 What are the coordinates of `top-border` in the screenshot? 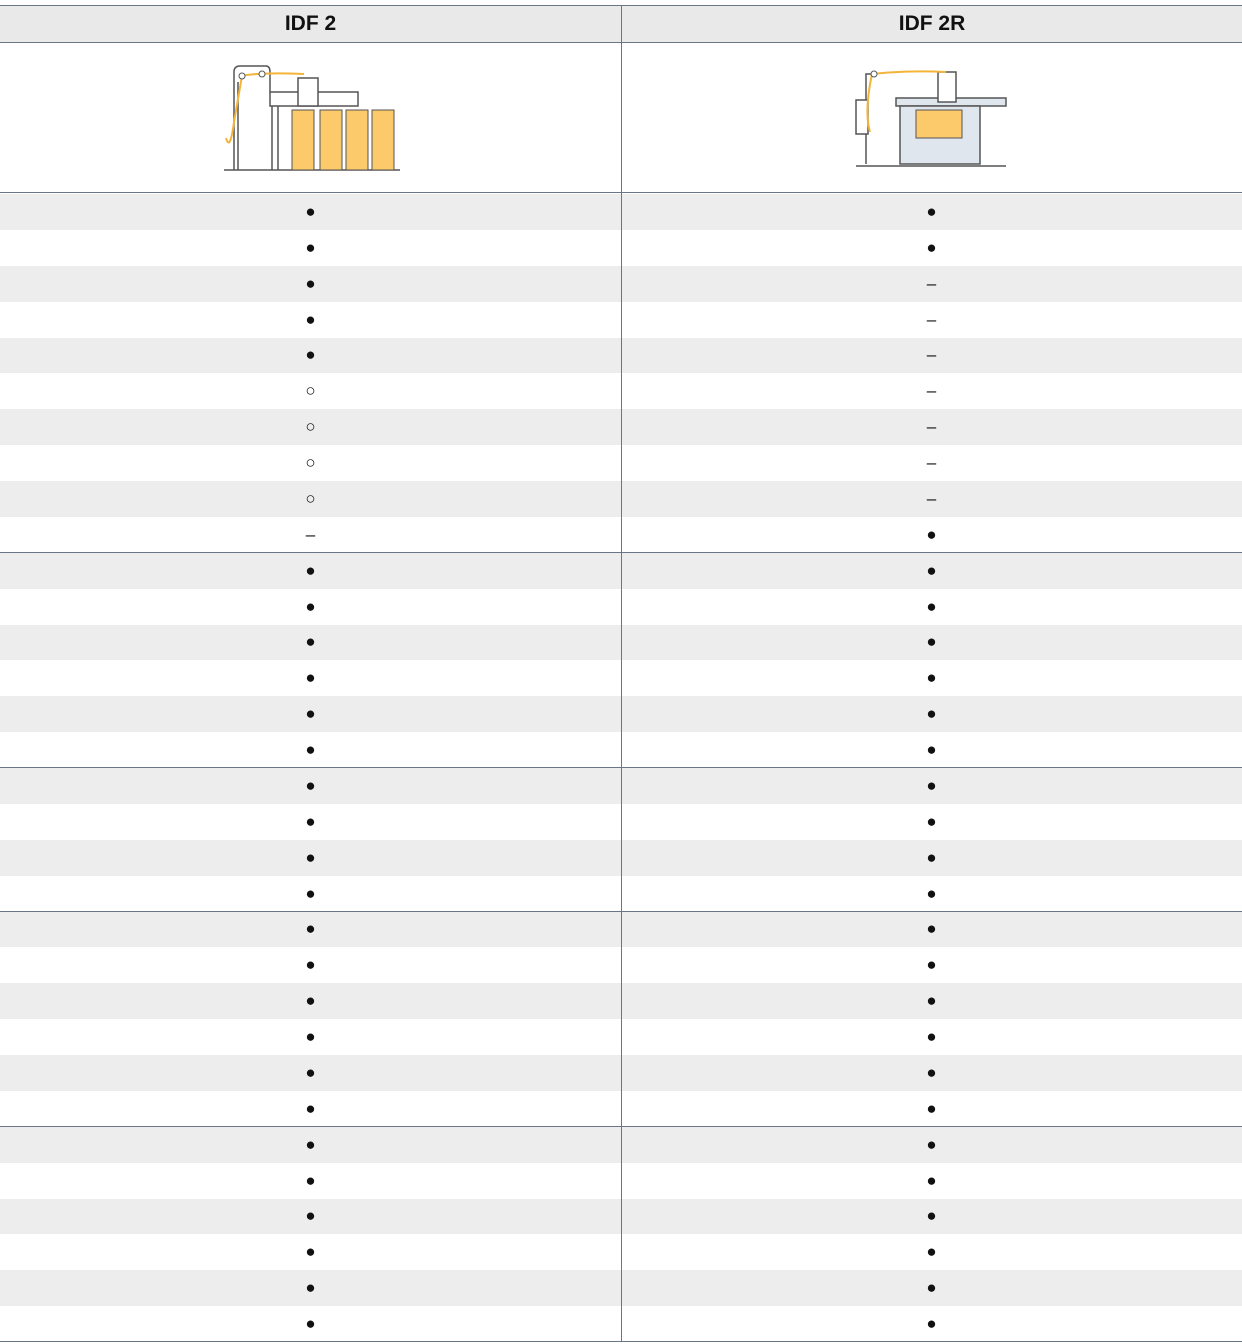 It's located at (621, 5).